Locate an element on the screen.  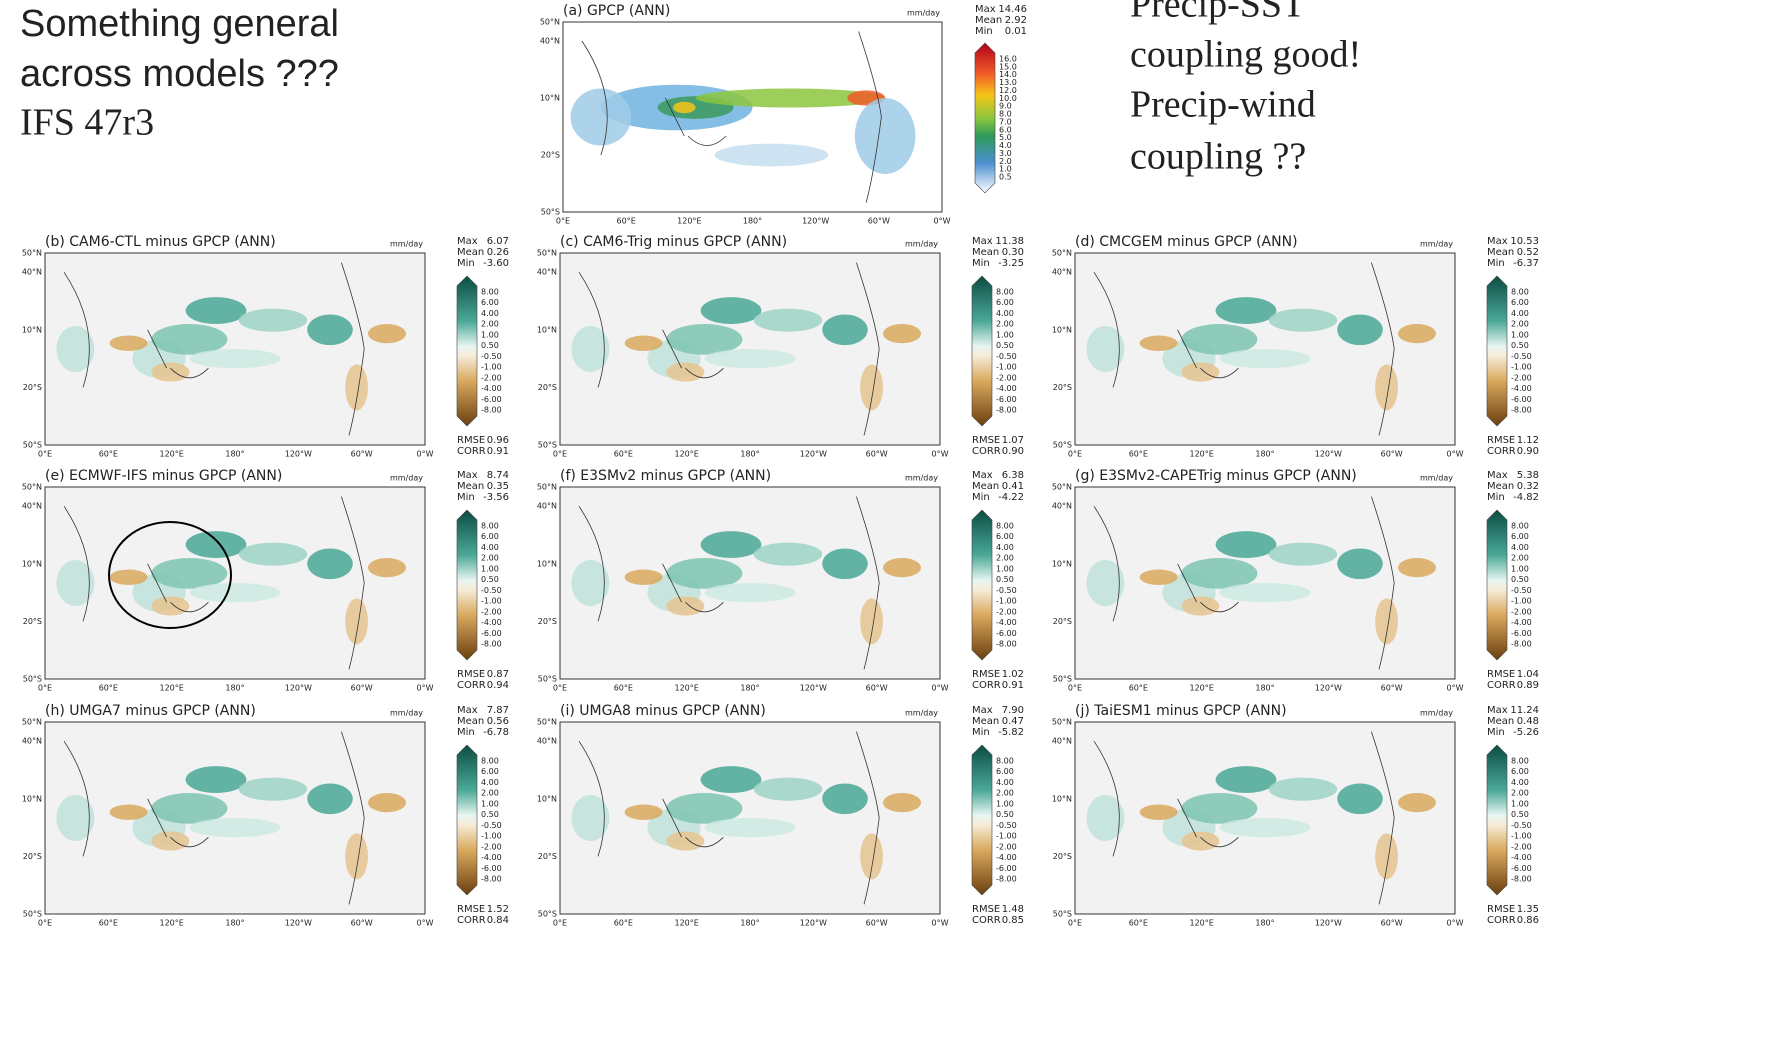
stat-value: 1.12 is located at coordinates (1528, 440).